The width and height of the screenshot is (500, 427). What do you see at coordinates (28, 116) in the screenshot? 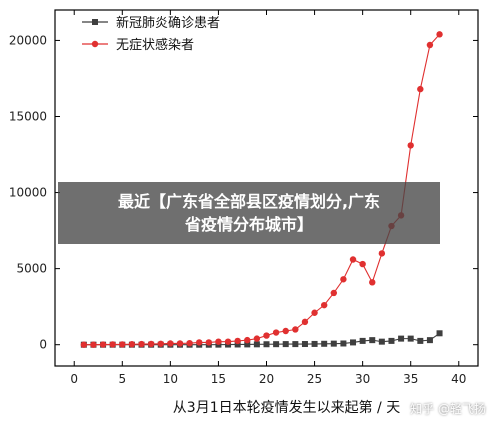
I see `y-tick-label: 15000` at bounding box center [28, 116].